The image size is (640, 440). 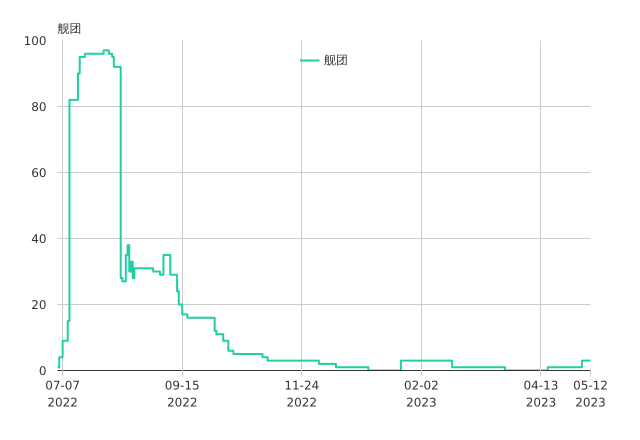 What do you see at coordinates (70, 29) in the screenshot?
I see `y-axis-title: 舰团` at bounding box center [70, 29].